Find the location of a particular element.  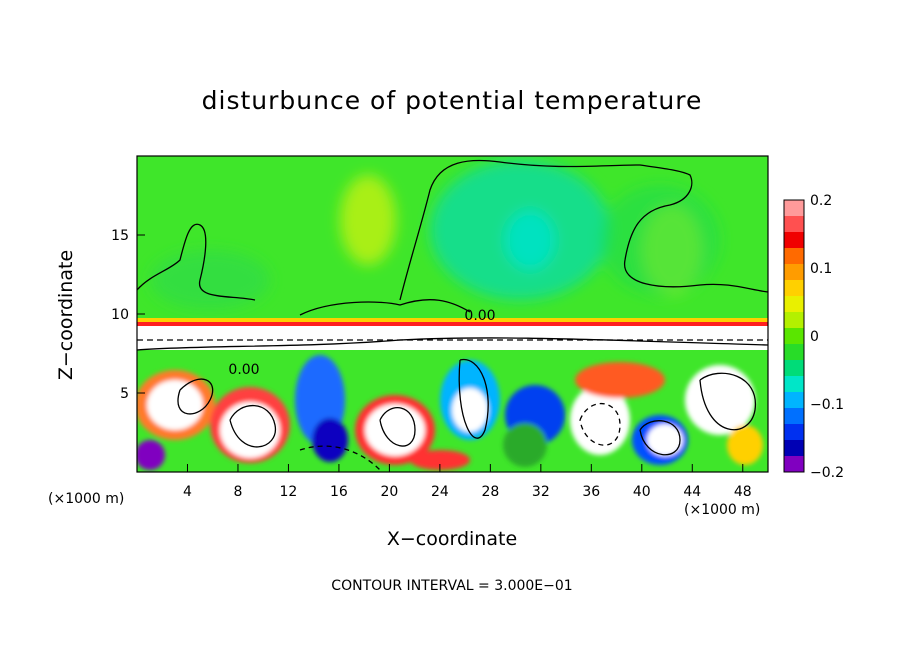

contour-label-lower: 0.00 is located at coordinates (243, 370).